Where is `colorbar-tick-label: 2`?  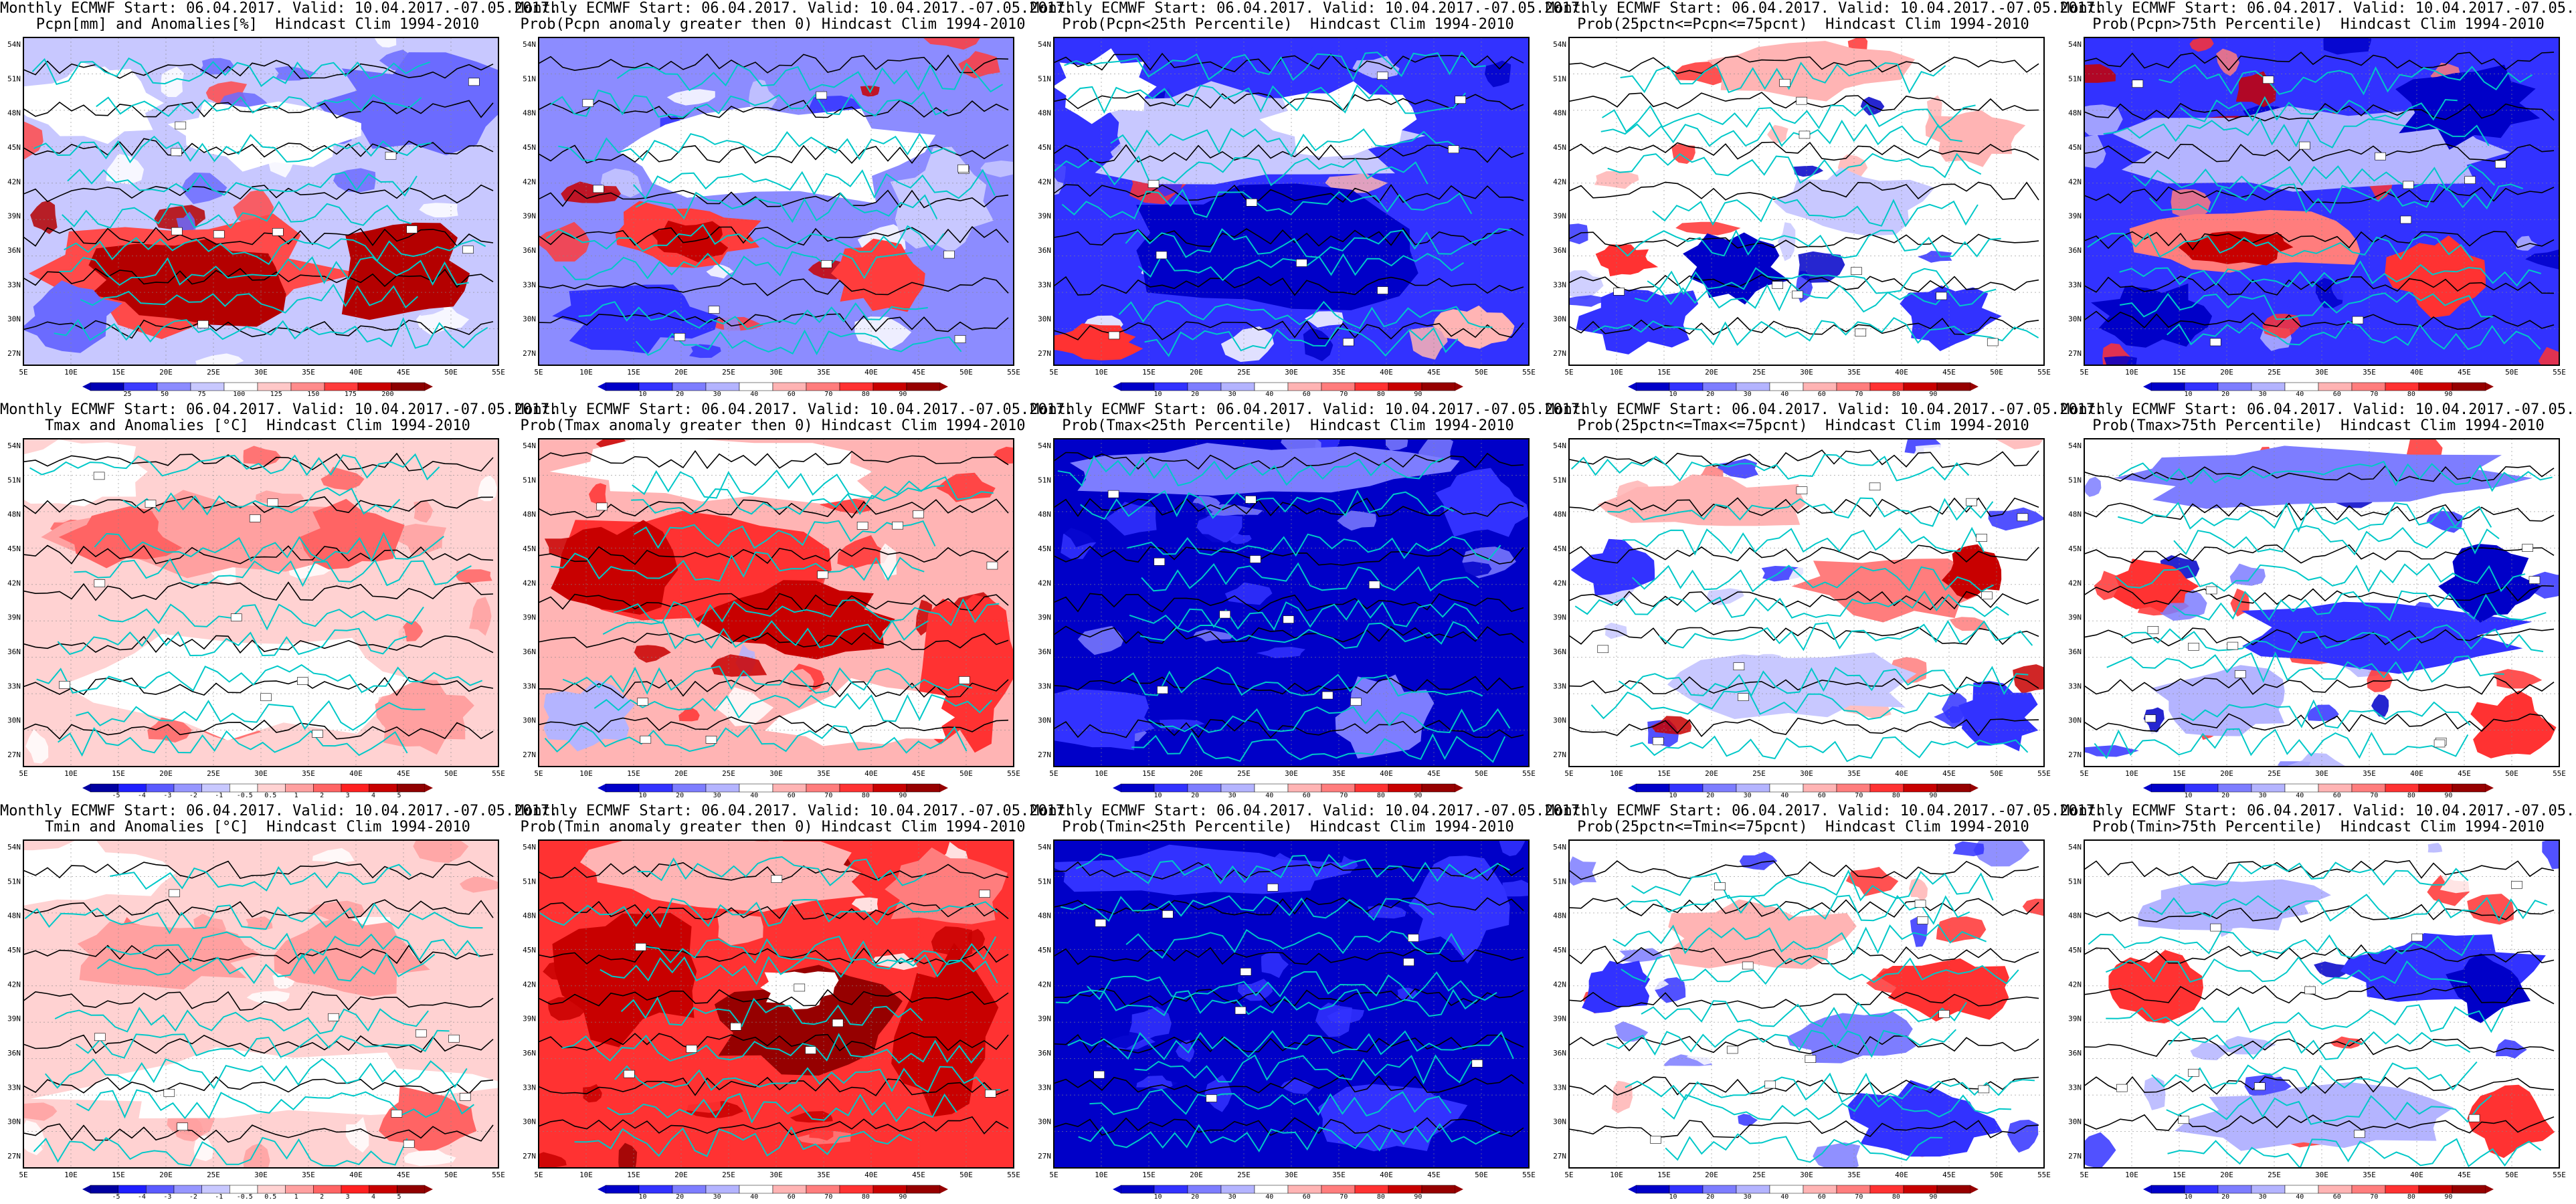
colorbar-tick-label: 2 is located at coordinates (322, 1197).